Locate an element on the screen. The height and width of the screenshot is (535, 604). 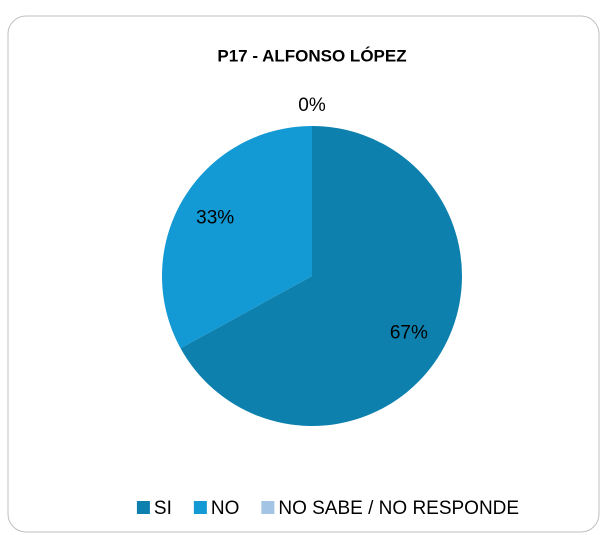
data-label: 0% is located at coordinates (312, 105).